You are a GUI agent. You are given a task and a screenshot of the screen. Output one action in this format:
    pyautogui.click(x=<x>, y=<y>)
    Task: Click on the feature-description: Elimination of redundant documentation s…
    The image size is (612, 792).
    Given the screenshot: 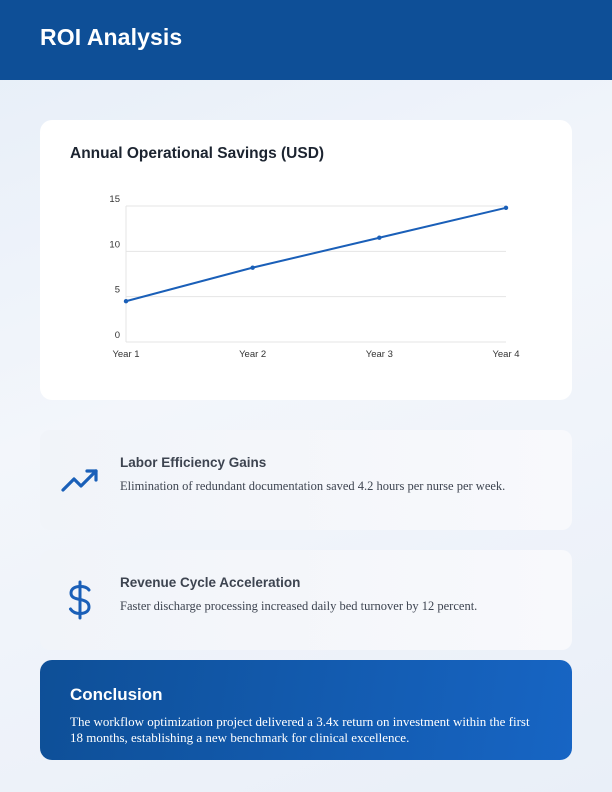 What is the action you would take?
    pyautogui.click(x=313, y=486)
    